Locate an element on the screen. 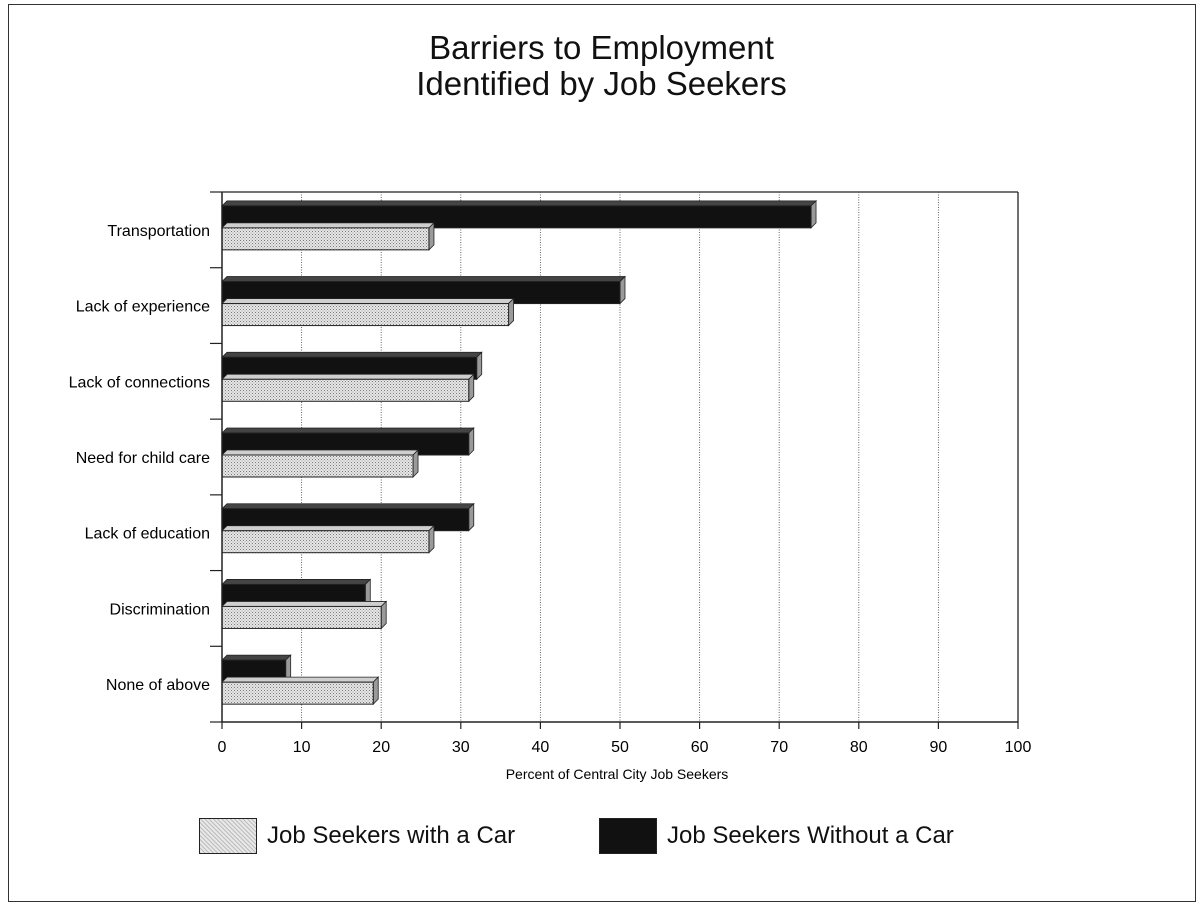 This screenshot has height=913, width=1203. x-tick-label-70: 70 is located at coordinates (779, 747).